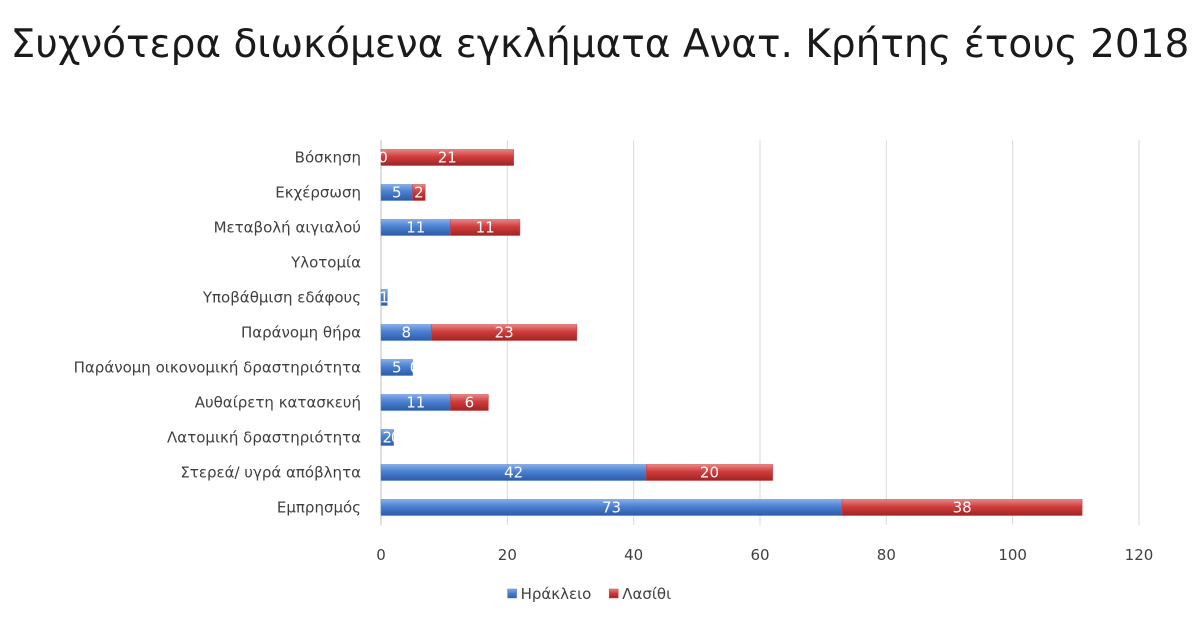  I want to click on category-label: Υλοτομία, so click(325, 263).